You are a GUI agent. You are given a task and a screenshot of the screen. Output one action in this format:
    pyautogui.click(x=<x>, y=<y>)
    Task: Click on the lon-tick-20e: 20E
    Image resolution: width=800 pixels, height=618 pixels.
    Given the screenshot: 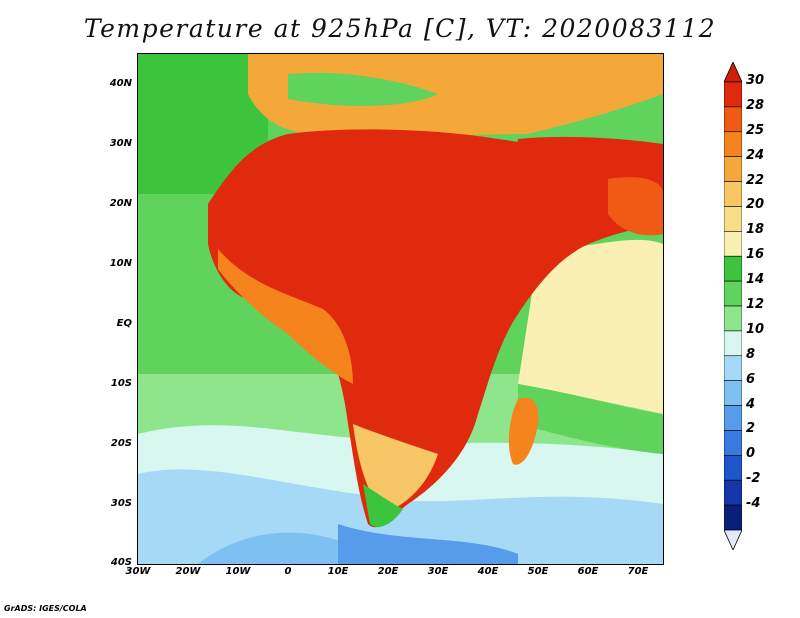 What is the action you would take?
    pyautogui.click(x=388, y=571)
    